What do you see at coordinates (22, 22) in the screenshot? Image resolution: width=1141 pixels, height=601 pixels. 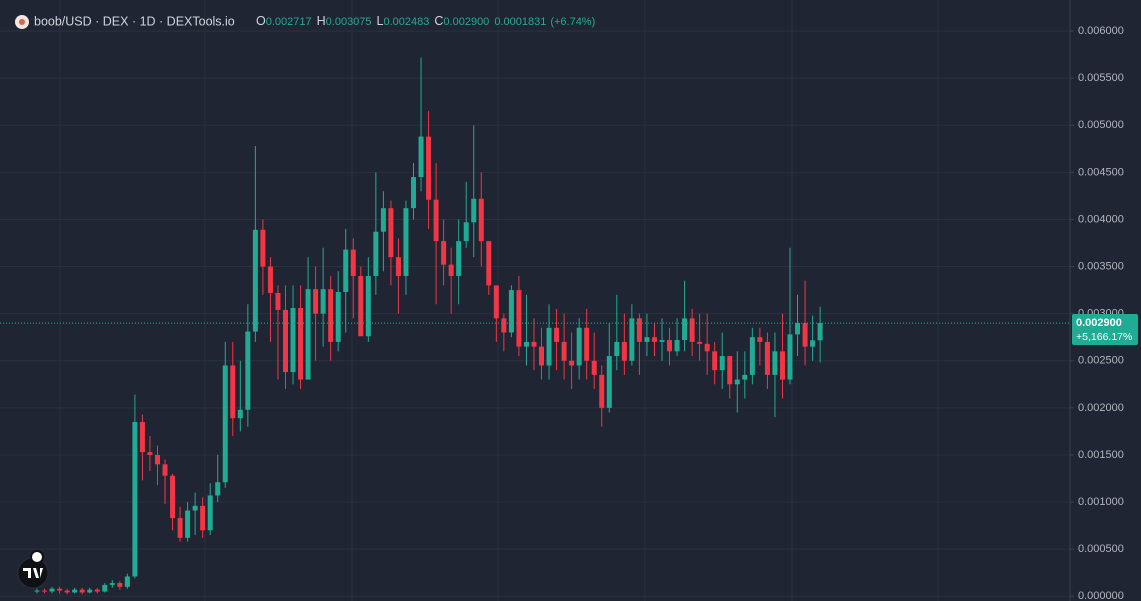 I see `symbol-icon-dot` at bounding box center [22, 22].